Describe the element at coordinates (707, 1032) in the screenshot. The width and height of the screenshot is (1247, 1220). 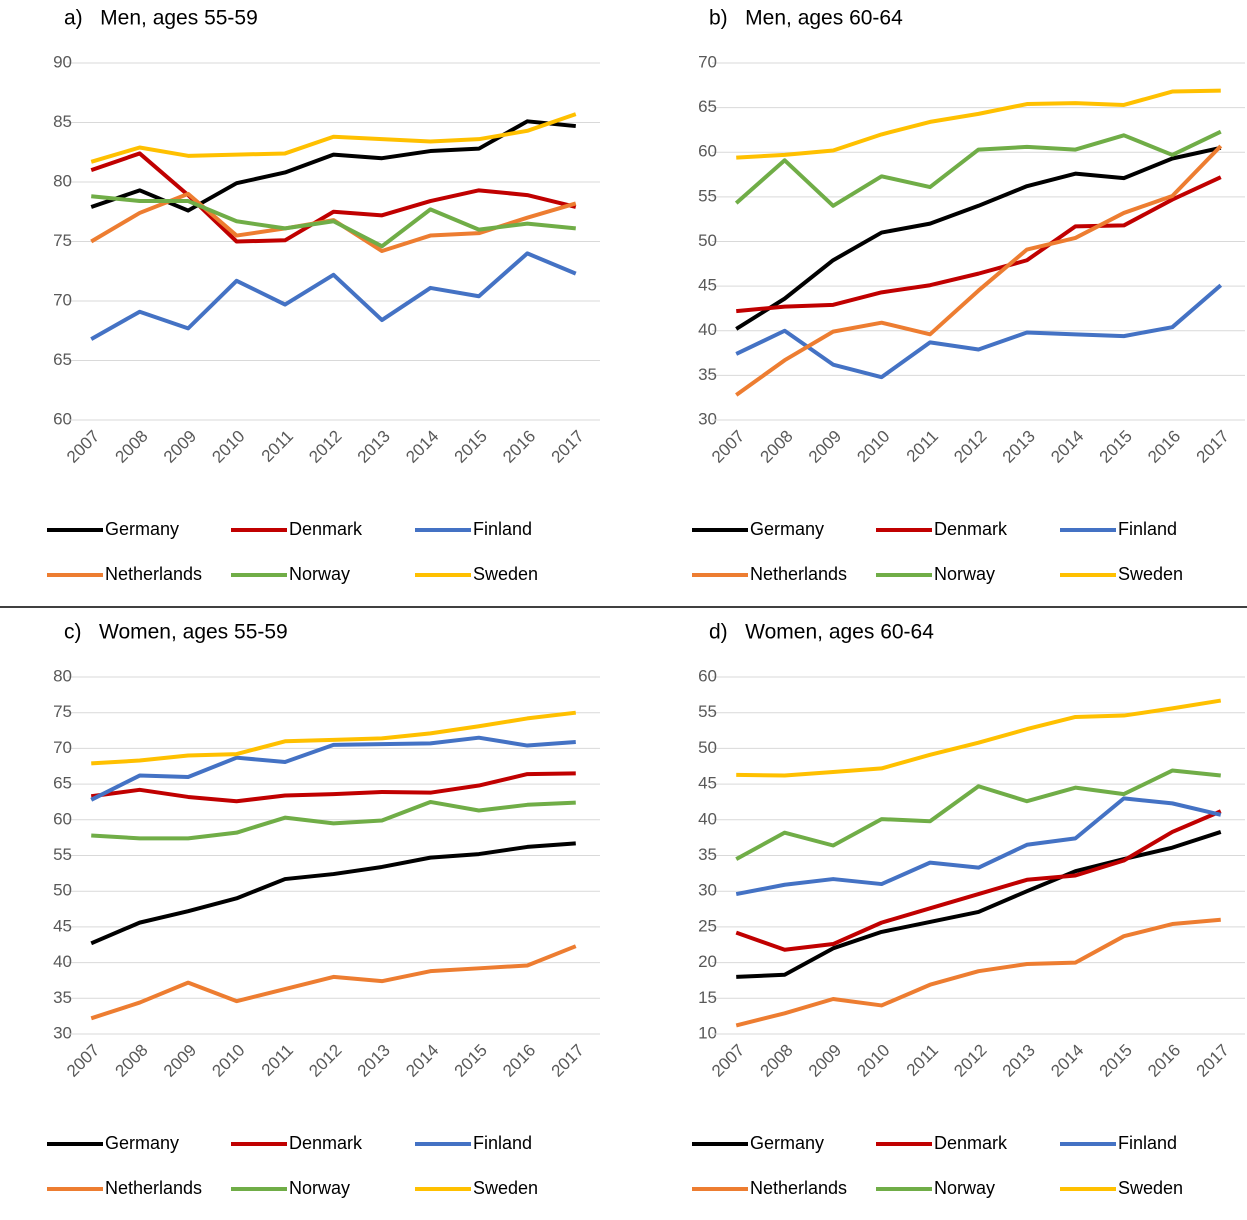
I see `y-tick-label: 10` at that location.